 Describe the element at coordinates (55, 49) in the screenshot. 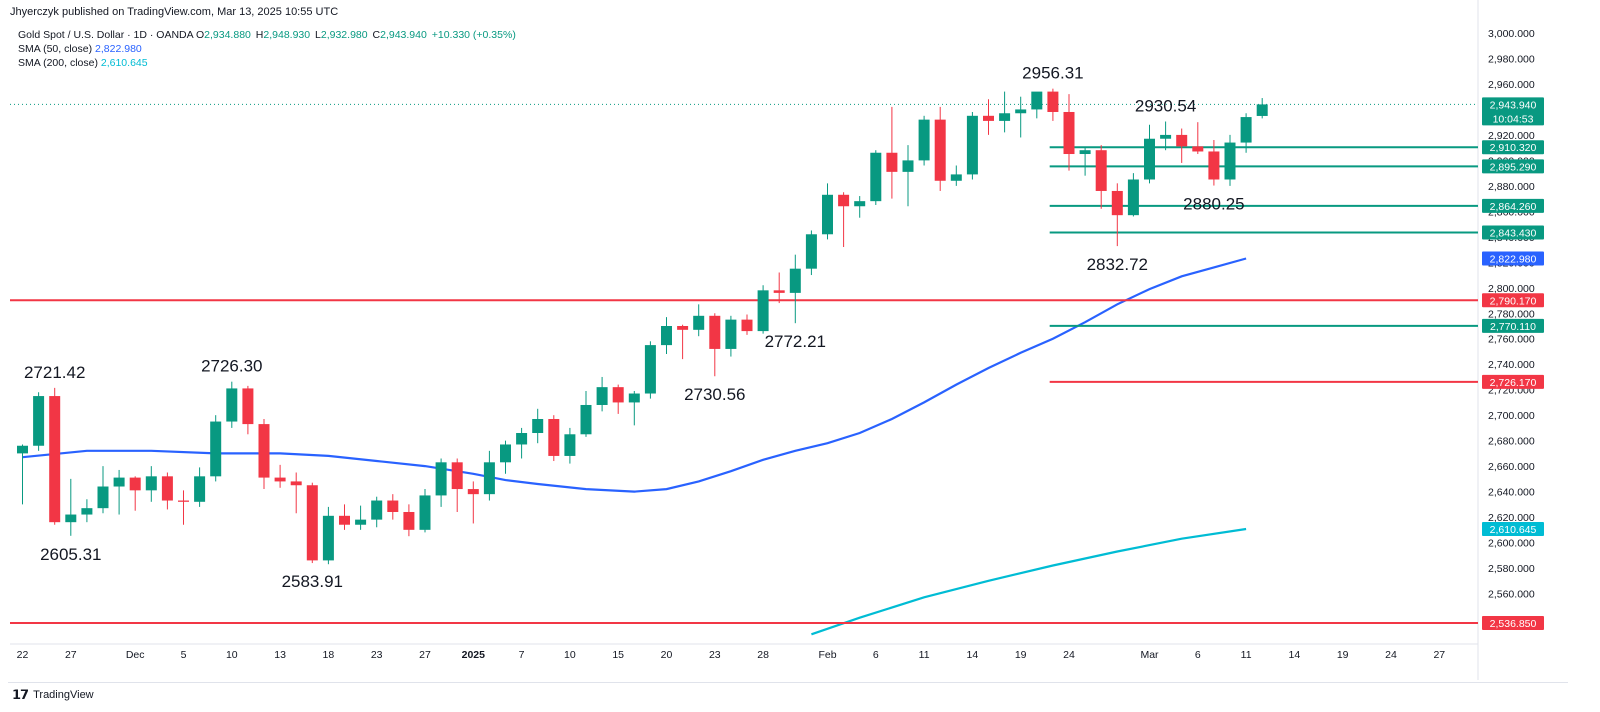

I see `sma50-label: SMA (50, close)` at that location.